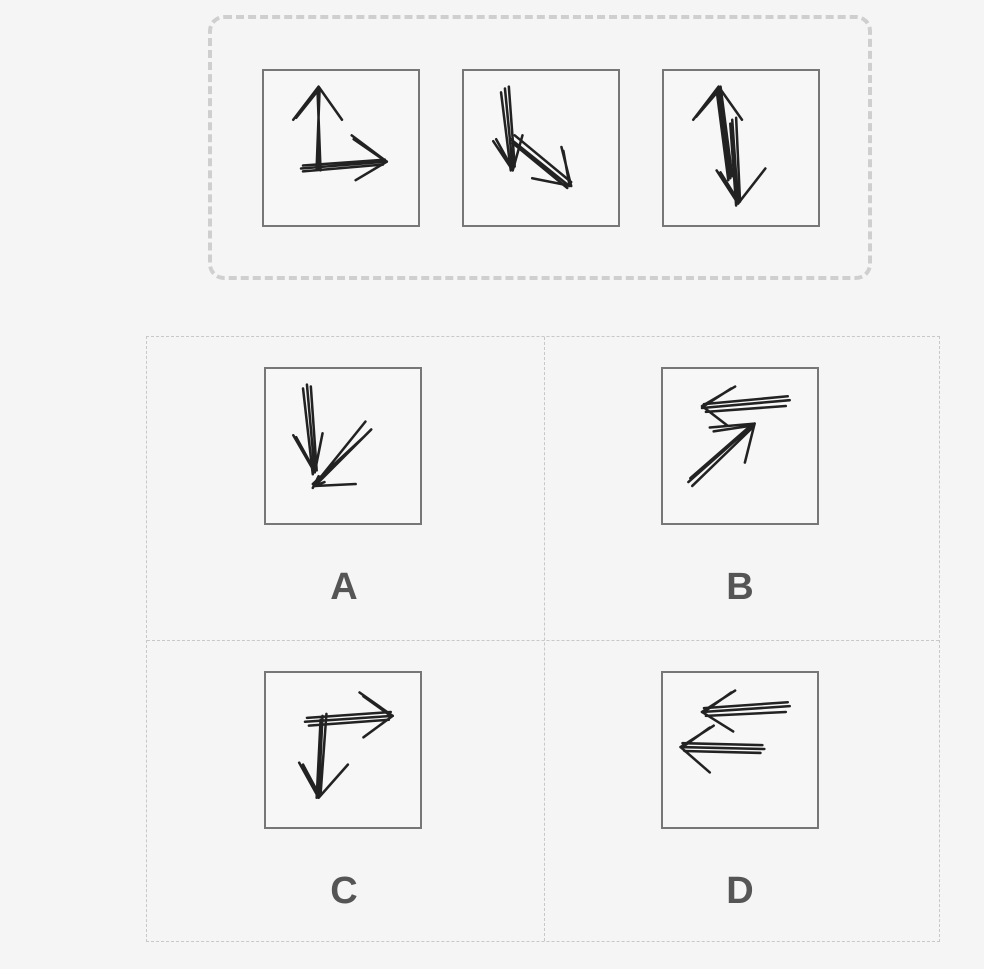 The width and height of the screenshot is (984, 969). I want to click on down-and-down-left-arrows-icon, so click(332, 436).